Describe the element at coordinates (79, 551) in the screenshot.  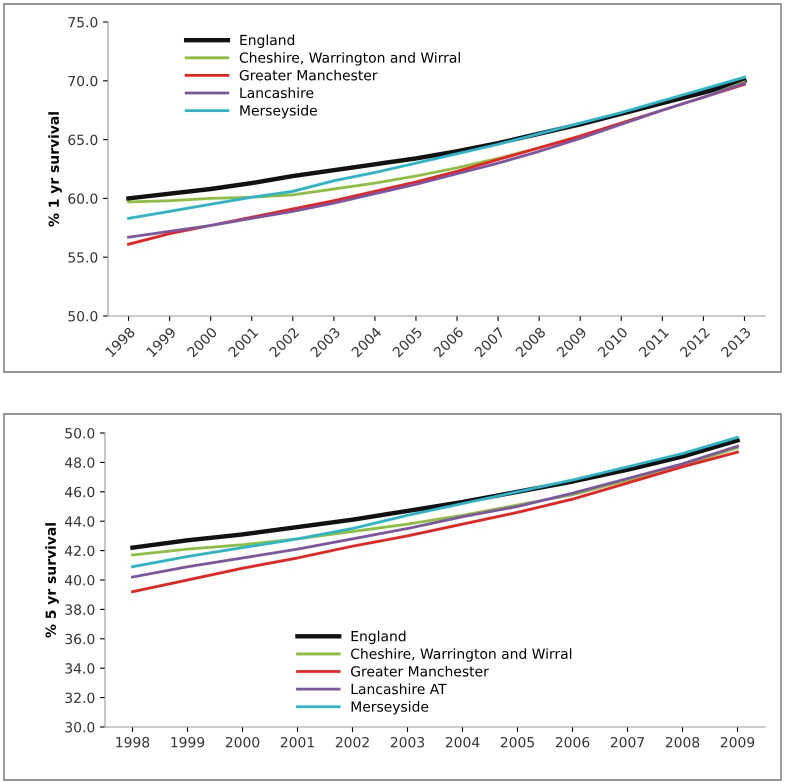
I see `y-tick-label: 42.0` at that location.